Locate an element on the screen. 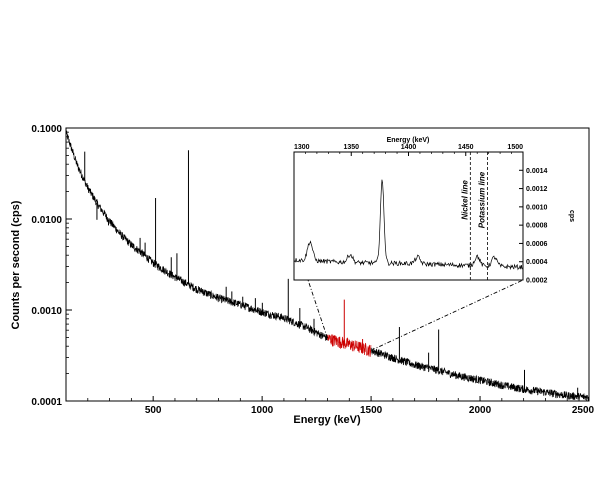  inset-x-tick-label: 1300 is located at coordinates (302, 147).